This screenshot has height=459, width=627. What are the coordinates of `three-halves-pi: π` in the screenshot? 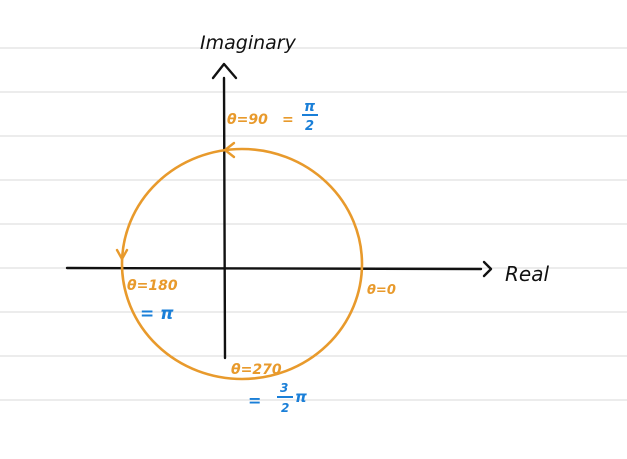 It's located at (301, 397).